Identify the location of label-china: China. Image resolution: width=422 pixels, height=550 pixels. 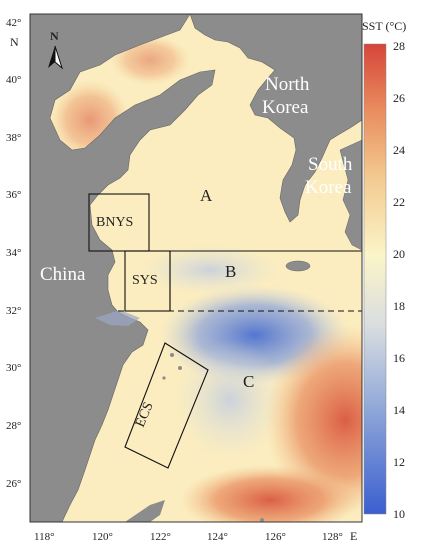
(63, 274).